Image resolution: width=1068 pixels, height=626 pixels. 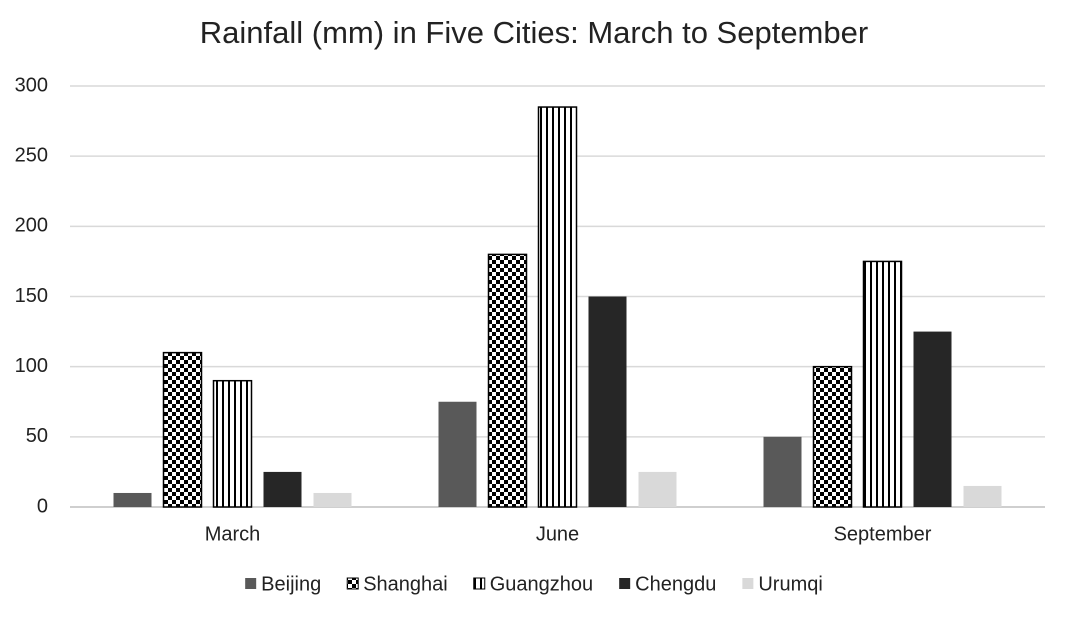 What do you see at coordinates (31, 85) in the screenshot?
I see `y-tick-label: 300` at bounding box center [31, 85].